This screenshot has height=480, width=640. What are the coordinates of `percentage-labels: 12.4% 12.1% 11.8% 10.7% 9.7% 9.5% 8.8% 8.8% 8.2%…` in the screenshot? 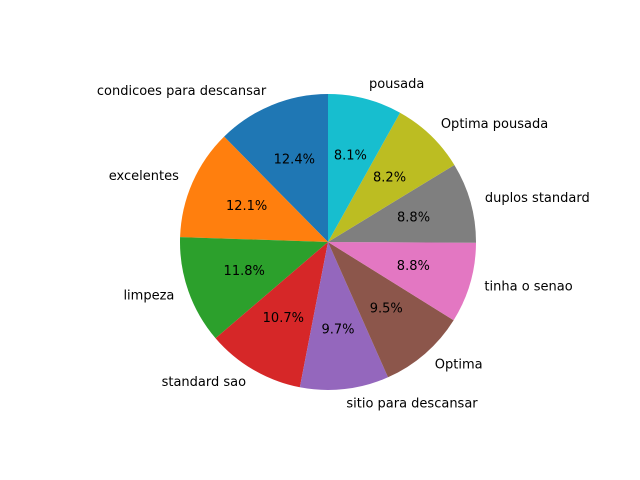 It's located at (327, 243).